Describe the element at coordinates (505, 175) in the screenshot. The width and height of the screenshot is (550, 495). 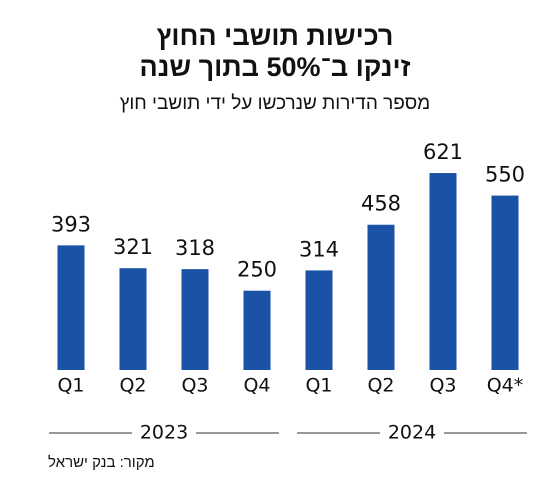
I see `value-label: 550` at that location.